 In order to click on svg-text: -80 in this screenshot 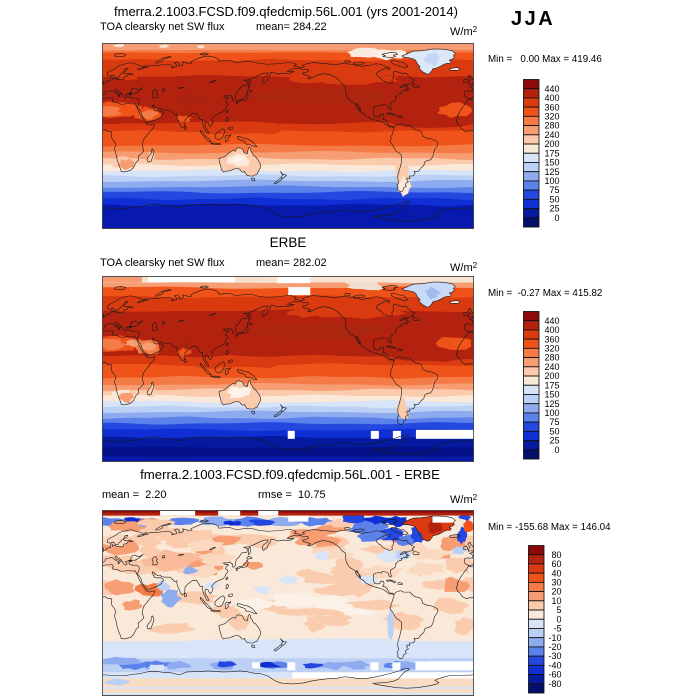, I will do `click(554, 684)`.